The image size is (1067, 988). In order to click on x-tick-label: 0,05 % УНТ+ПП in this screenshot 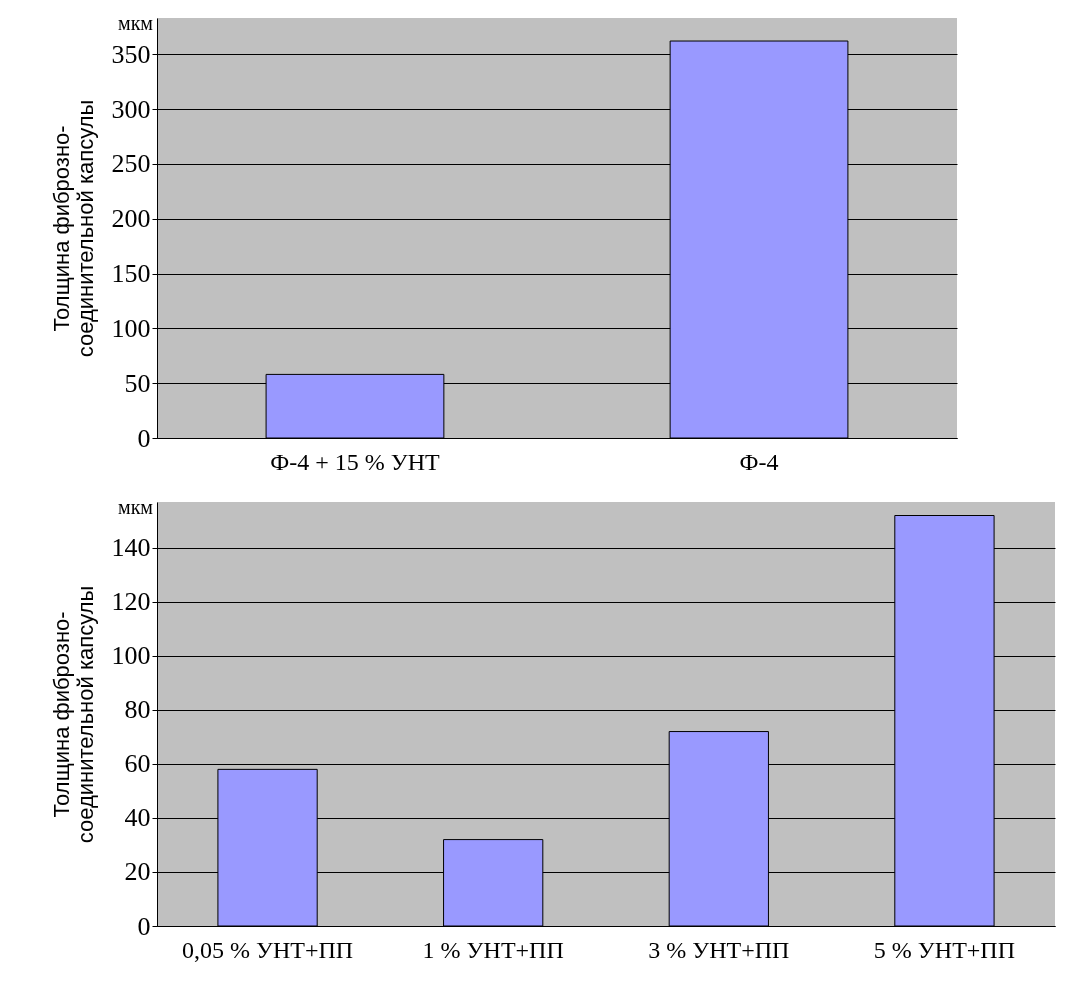, I will do `click(267, 949)`.